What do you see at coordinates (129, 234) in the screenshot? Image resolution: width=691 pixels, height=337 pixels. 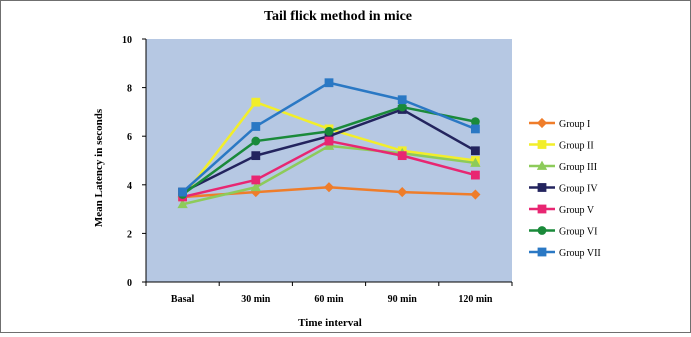 I see `y-tick-label: 2` at bounding box center [129, 234].